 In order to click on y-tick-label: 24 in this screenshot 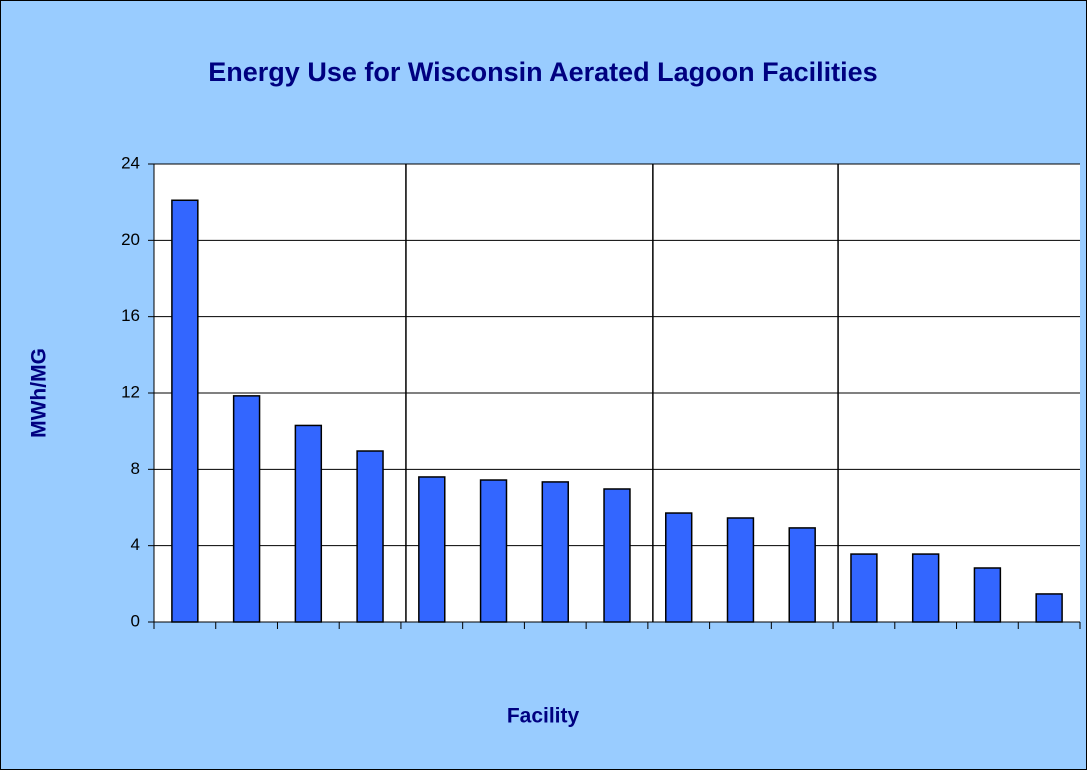, I will do `click(130, 162)`.